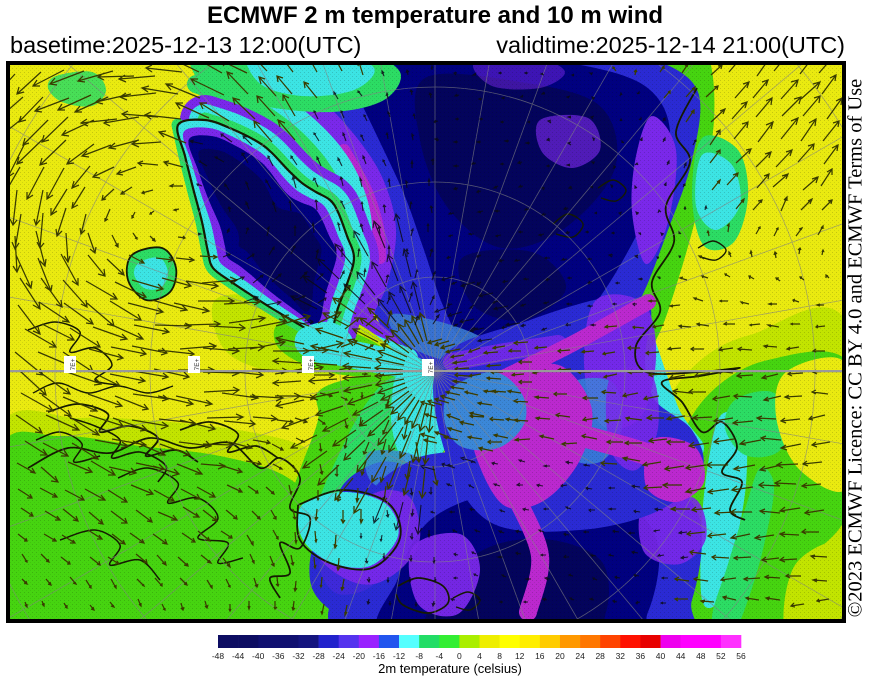 The width and height of the screenshot is (870, 680). What do you see at coordinates (661, 656) in the screenshot?
I see `svg-text: 40` at bounding box center [661, 656].